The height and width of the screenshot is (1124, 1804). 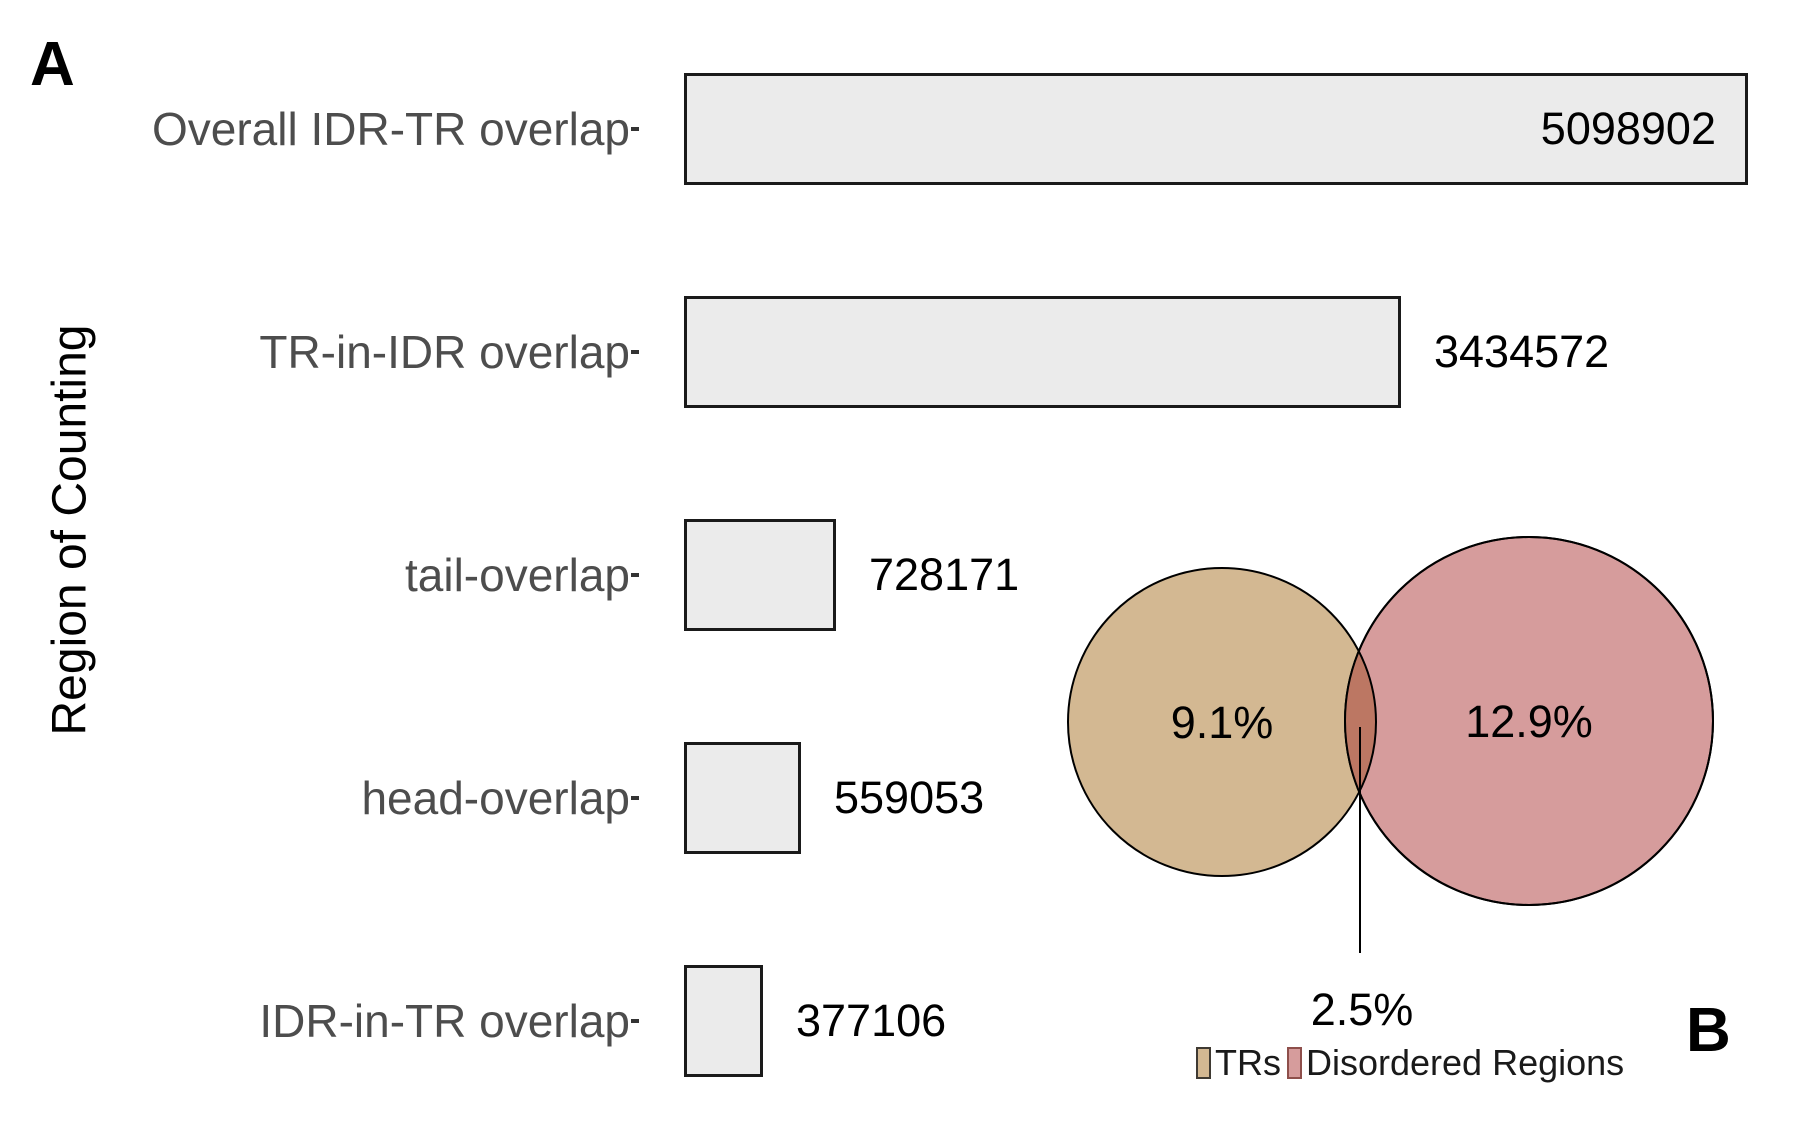 What do you see at coordinates (52, 64) in the screenshot?
I see `panel-a-label: A` at bounding box center [52, 64].